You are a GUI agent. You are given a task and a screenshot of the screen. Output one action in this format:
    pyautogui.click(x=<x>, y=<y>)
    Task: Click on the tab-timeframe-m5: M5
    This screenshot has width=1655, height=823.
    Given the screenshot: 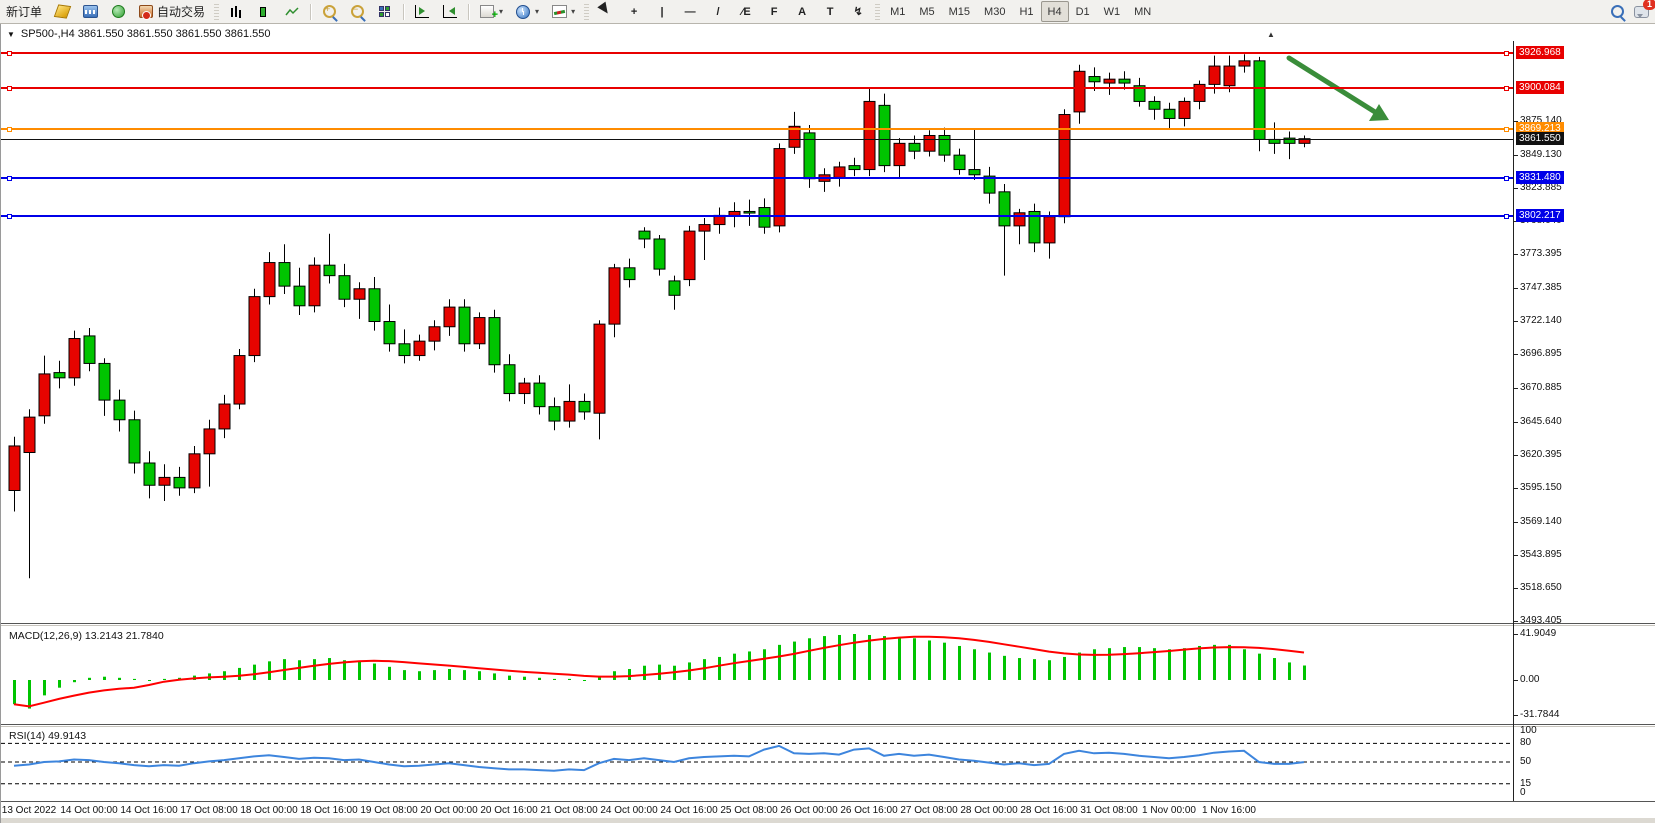 What is the action you would take?
    pyautogui.click(x=927, y=11)
    